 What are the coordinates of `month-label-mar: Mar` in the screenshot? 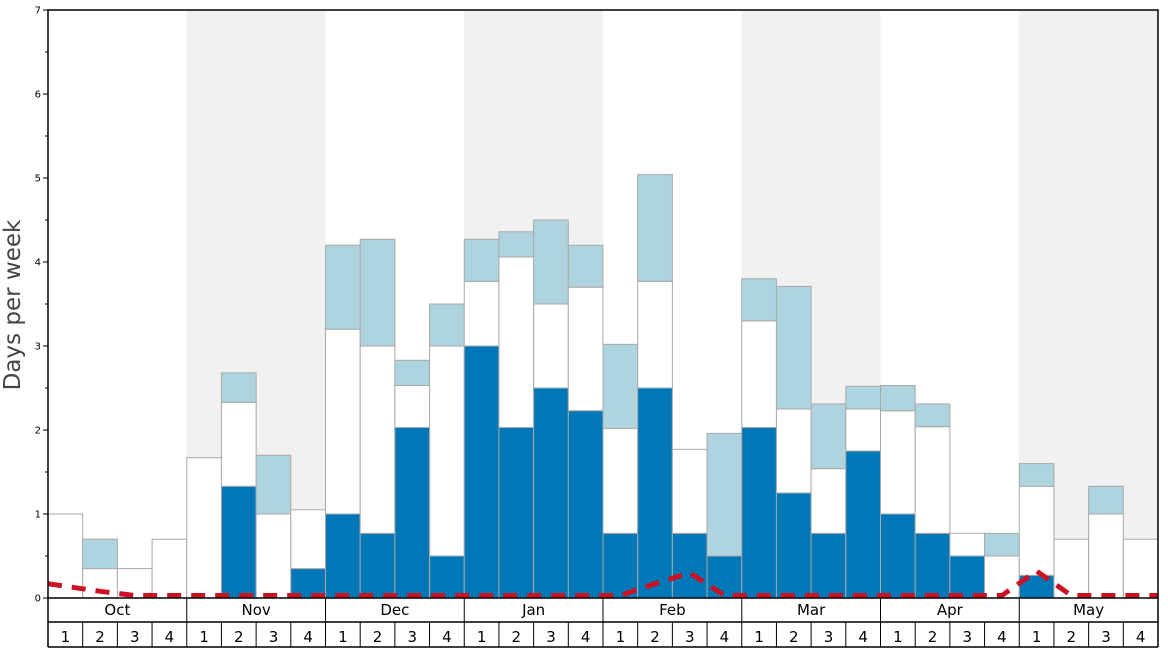 It's located at (811, 610).